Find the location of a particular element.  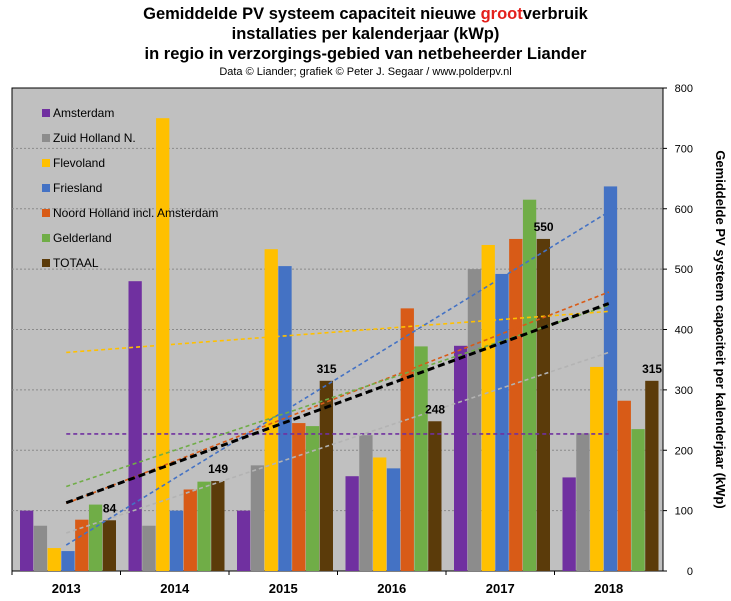

data-label: 149 is located at coordinates (218, 469).